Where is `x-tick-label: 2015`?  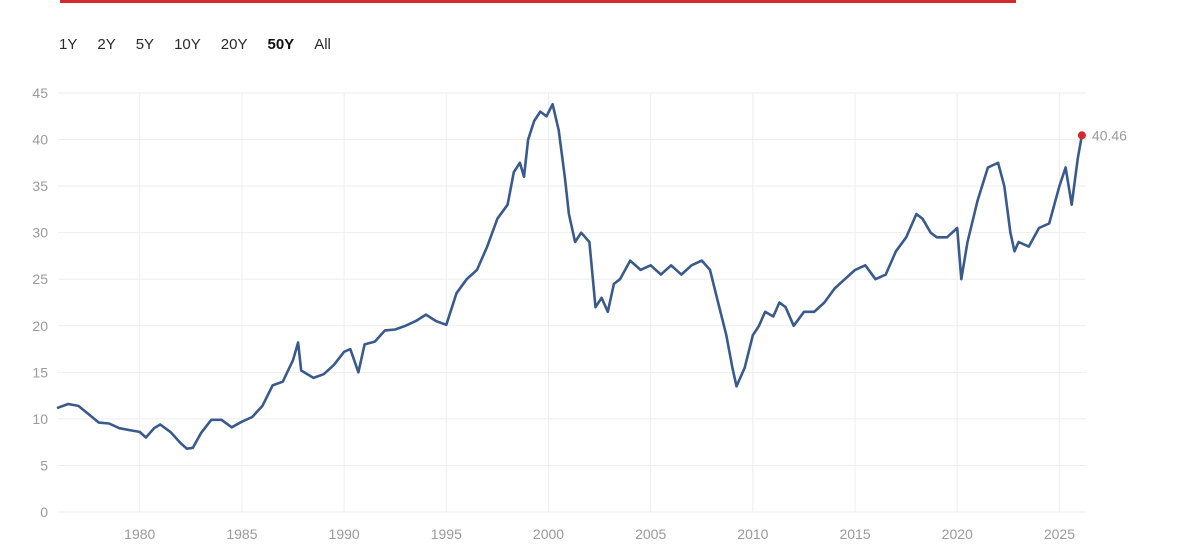 x-tick-label: 2015 is located at coordinates (854, 534).